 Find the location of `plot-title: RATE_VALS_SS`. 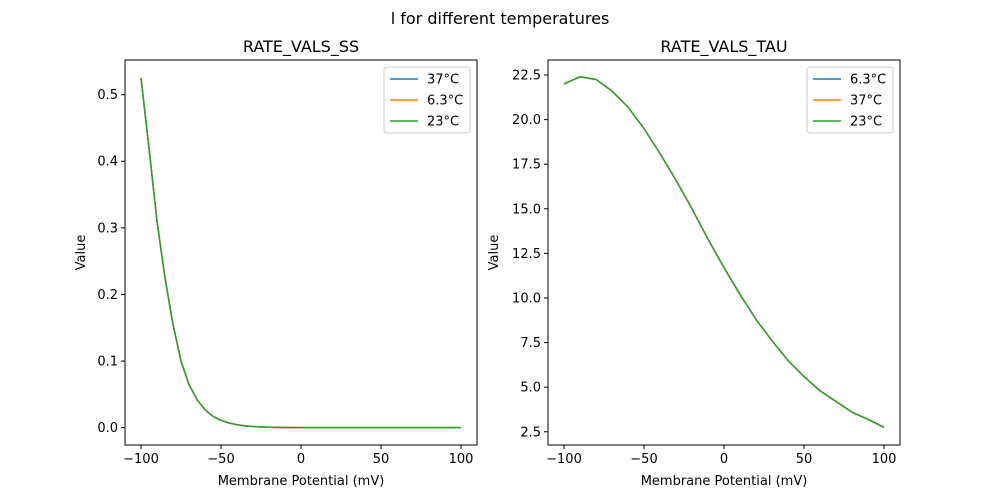

plot-title: RATE_VALS_SS is located at coordinates (301, 47).